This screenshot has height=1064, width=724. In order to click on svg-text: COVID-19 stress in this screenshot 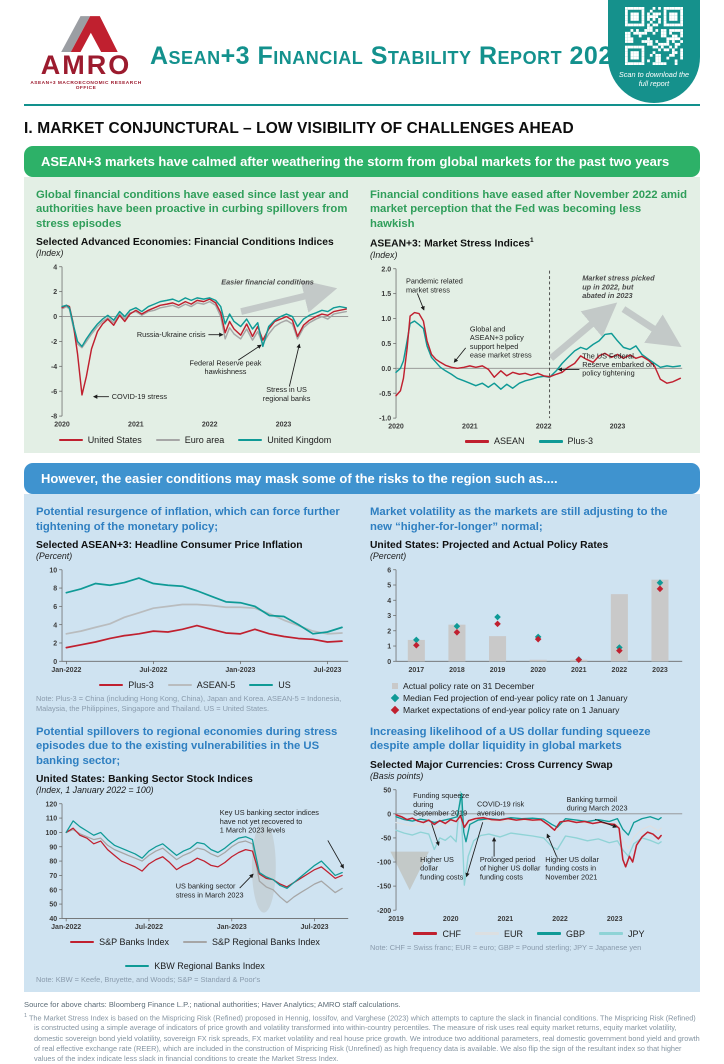, I will do `click(140, 396)`.